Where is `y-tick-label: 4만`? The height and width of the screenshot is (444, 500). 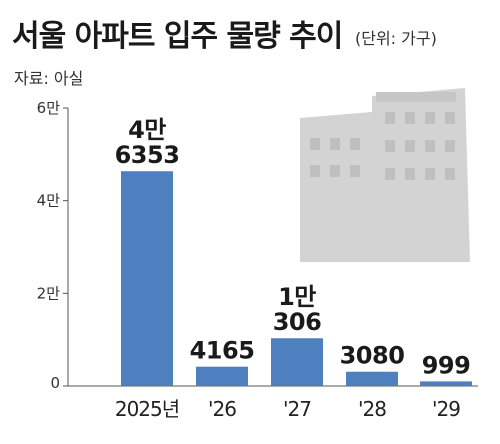 y-tick-label: 4만 is located at coordinates (49, 201).